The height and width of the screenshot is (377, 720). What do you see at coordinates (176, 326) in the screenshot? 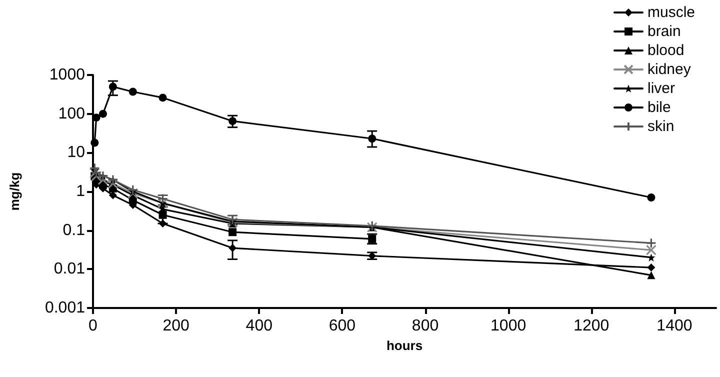
I see `x-tick-label: 200` at bounding box center [176, 326].